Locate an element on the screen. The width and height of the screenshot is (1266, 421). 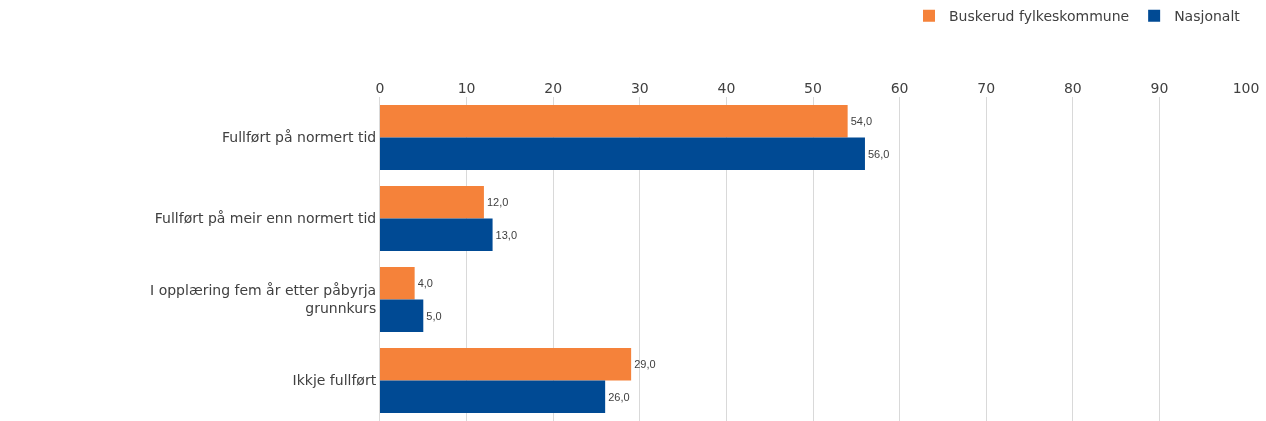
x-tick-label: 20 is located at coordinates (553, 88).